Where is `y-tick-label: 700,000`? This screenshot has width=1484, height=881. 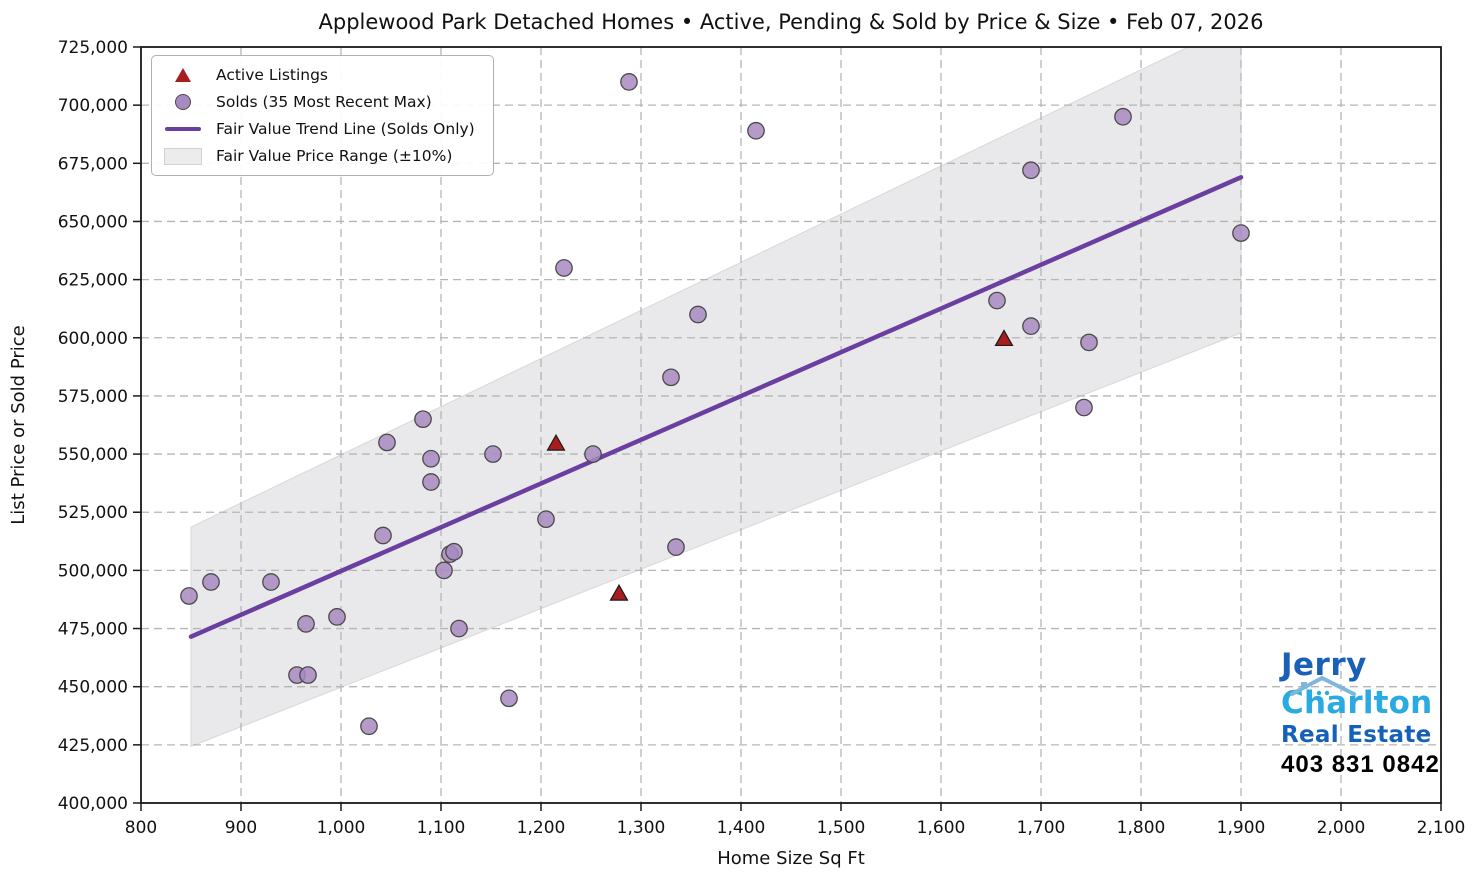 y-tick-label: 700,000 is located at coordinates (93, 106).